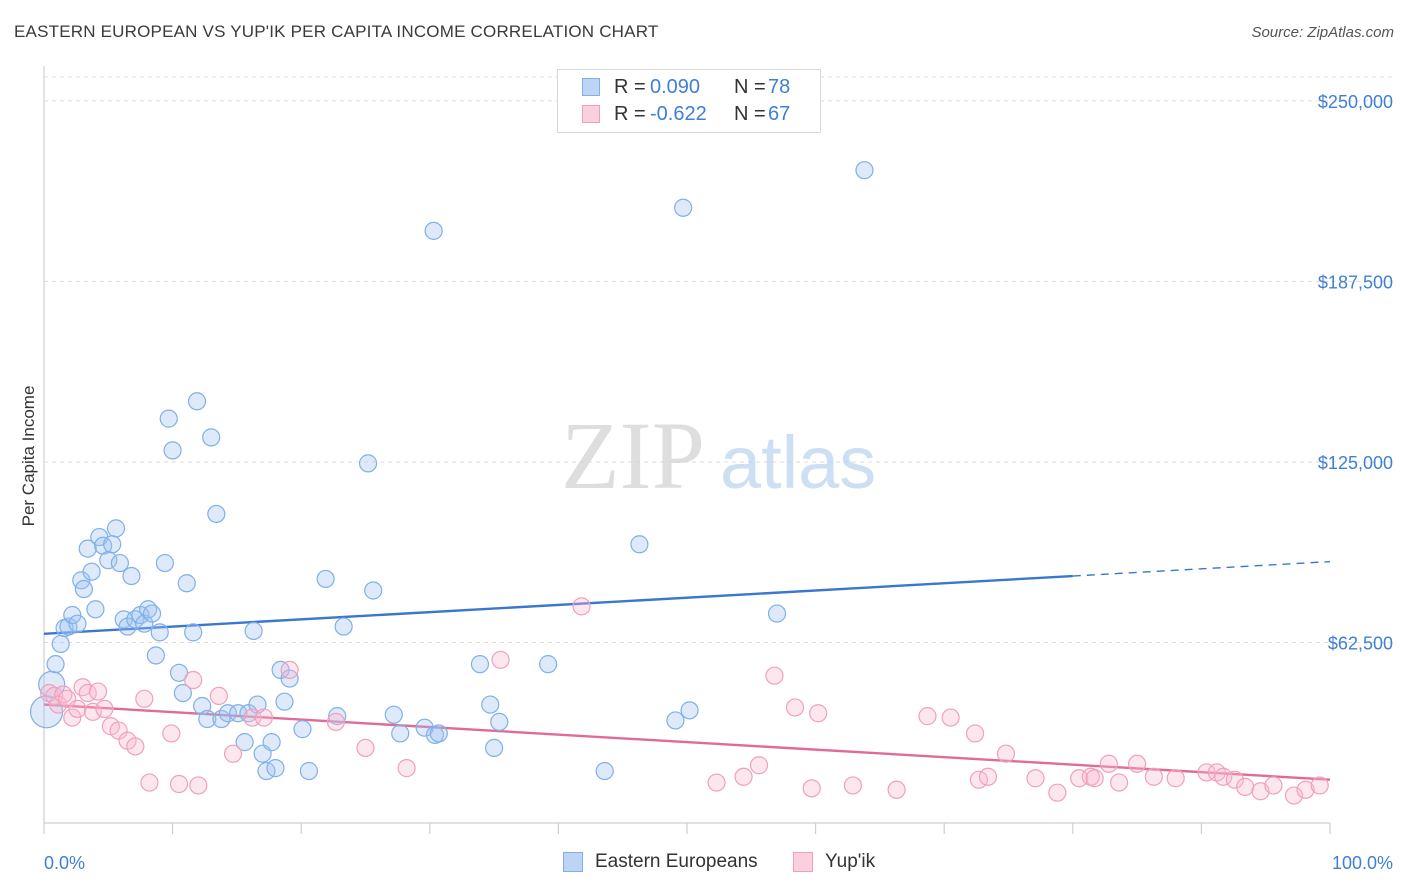  I want to click on source-label: Source: ZipAtlas.com, so click(1322, 32).